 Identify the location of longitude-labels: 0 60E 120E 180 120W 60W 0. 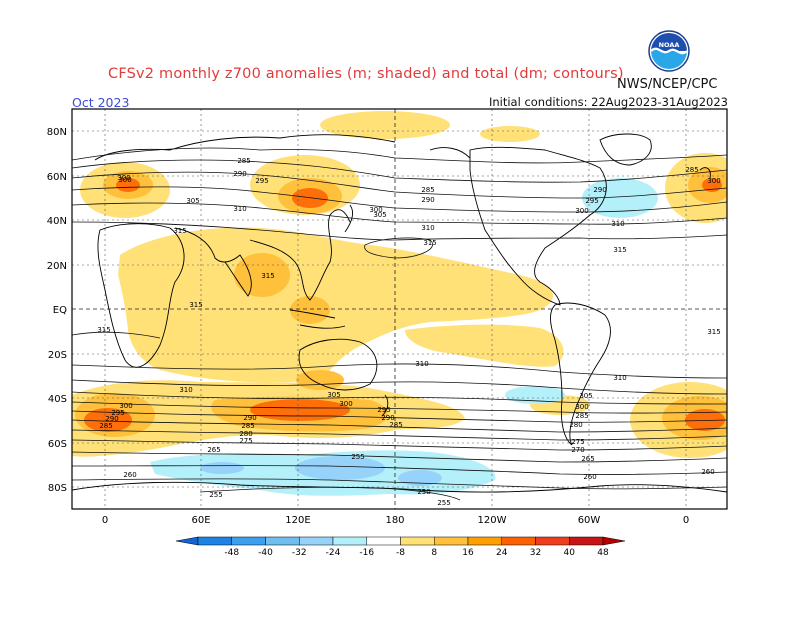
(395, 520).